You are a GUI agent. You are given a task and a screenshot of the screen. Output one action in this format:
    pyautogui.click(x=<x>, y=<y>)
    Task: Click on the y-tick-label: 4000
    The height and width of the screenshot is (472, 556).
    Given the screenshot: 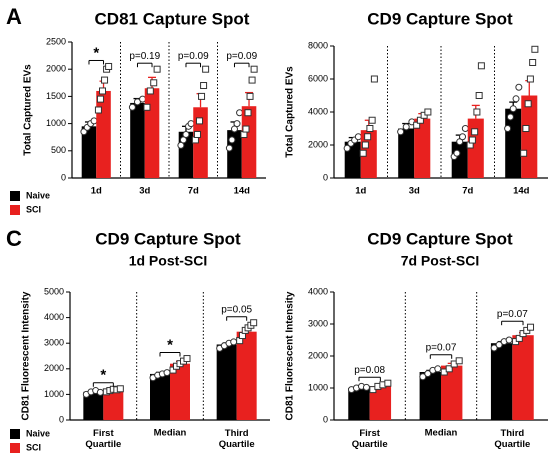 What is the action you would take?
    pyautogui.click(x=54, y=317)
    